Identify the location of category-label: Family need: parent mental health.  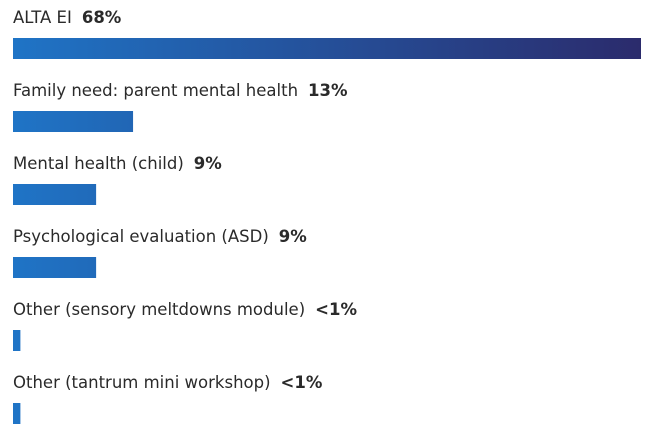
(155, 90).